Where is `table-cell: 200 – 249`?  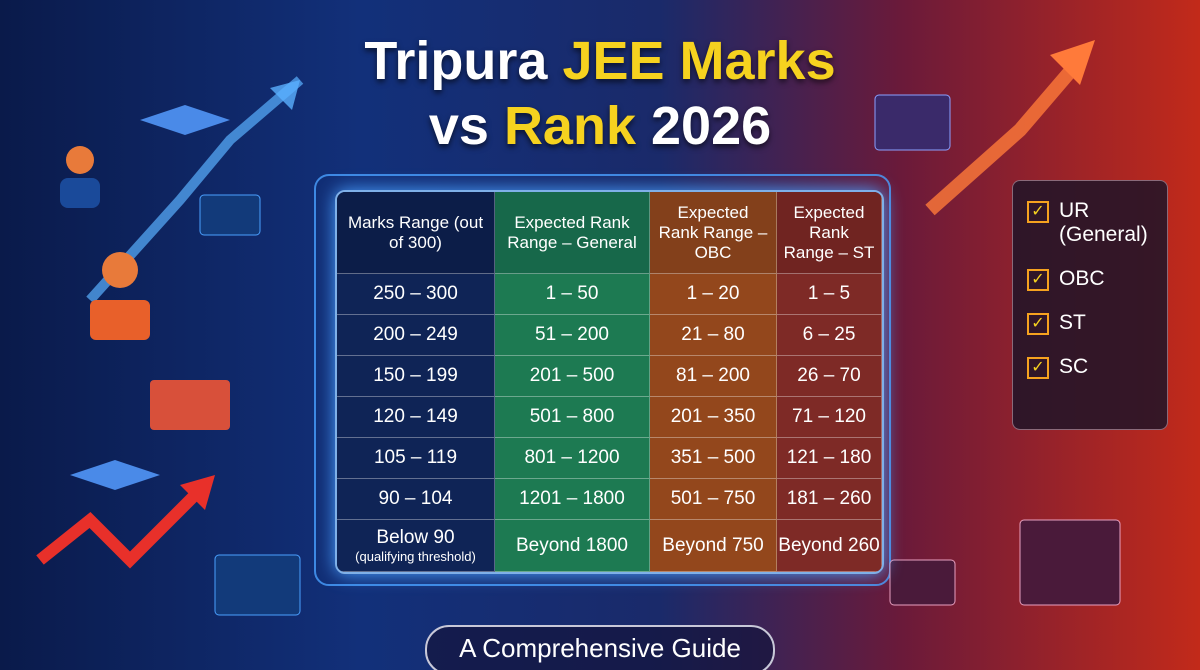
table-cell: 200 – 249 is located at coordinates (416, 335).